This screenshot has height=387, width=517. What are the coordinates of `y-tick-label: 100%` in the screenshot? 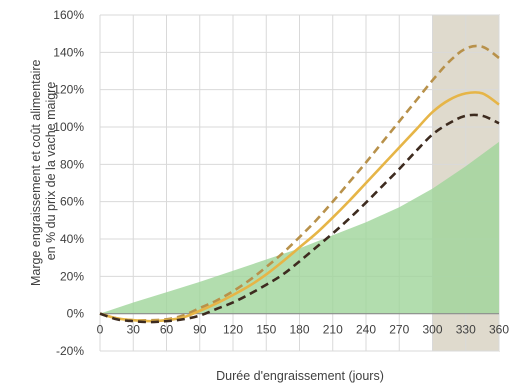 It's located at (68, 127).